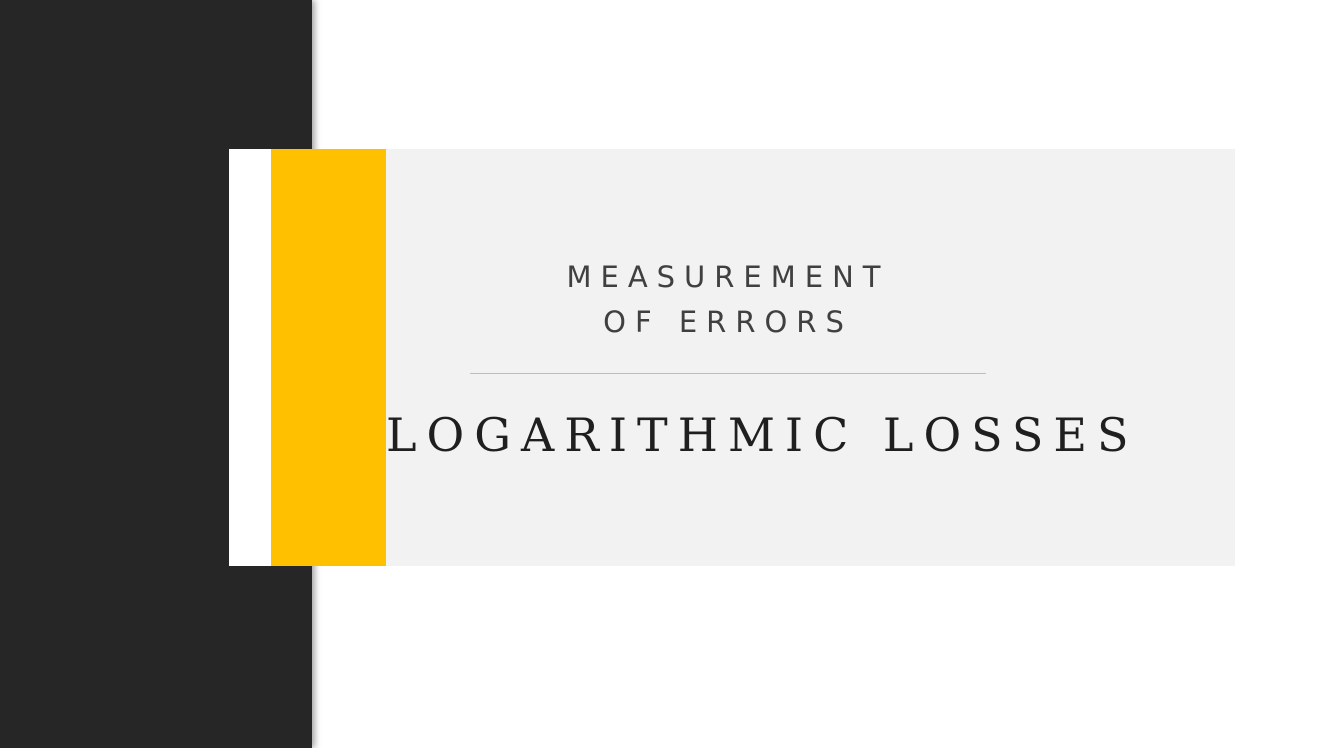 The image size is (1332, 748). What do you see at coordinates (728, 322) in the screenshot?
I see `subtitle-line-2: OF ERRORS` at bounding box center [728, 322].